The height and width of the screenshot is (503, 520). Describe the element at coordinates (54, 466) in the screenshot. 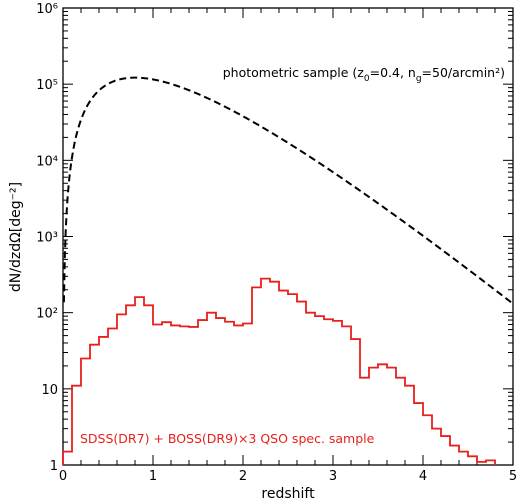

I see `y-tick-label: 1` at that location.